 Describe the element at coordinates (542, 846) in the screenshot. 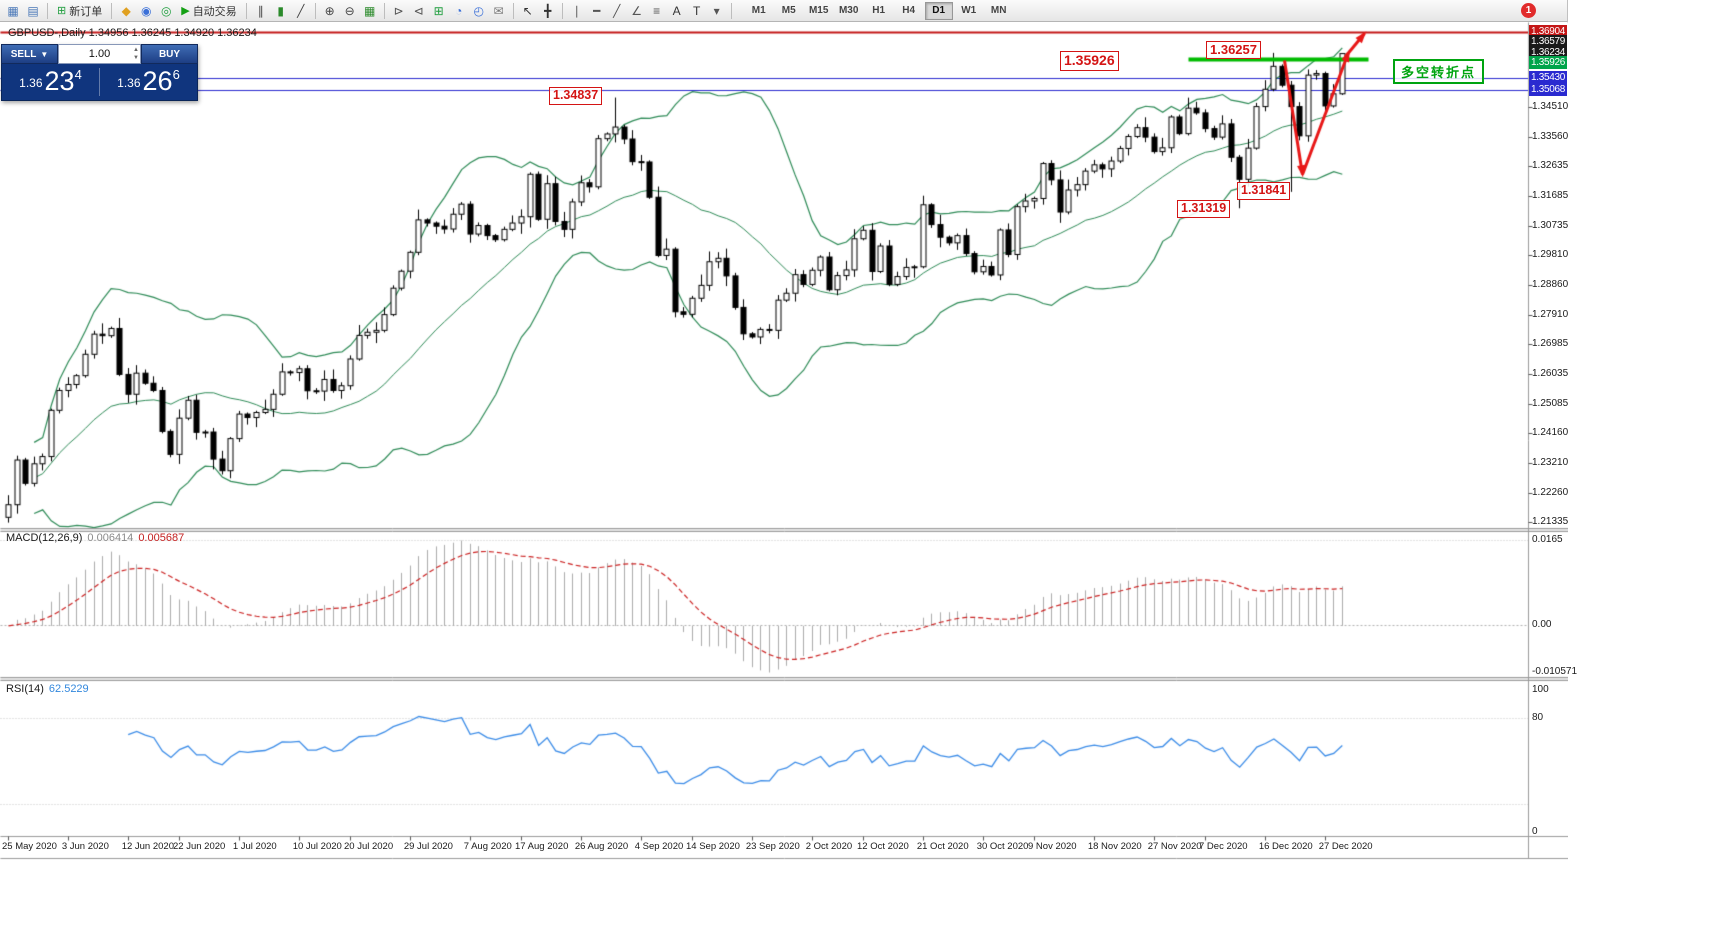

I see `date-axis-label: 17 Aug 2020` at that location.